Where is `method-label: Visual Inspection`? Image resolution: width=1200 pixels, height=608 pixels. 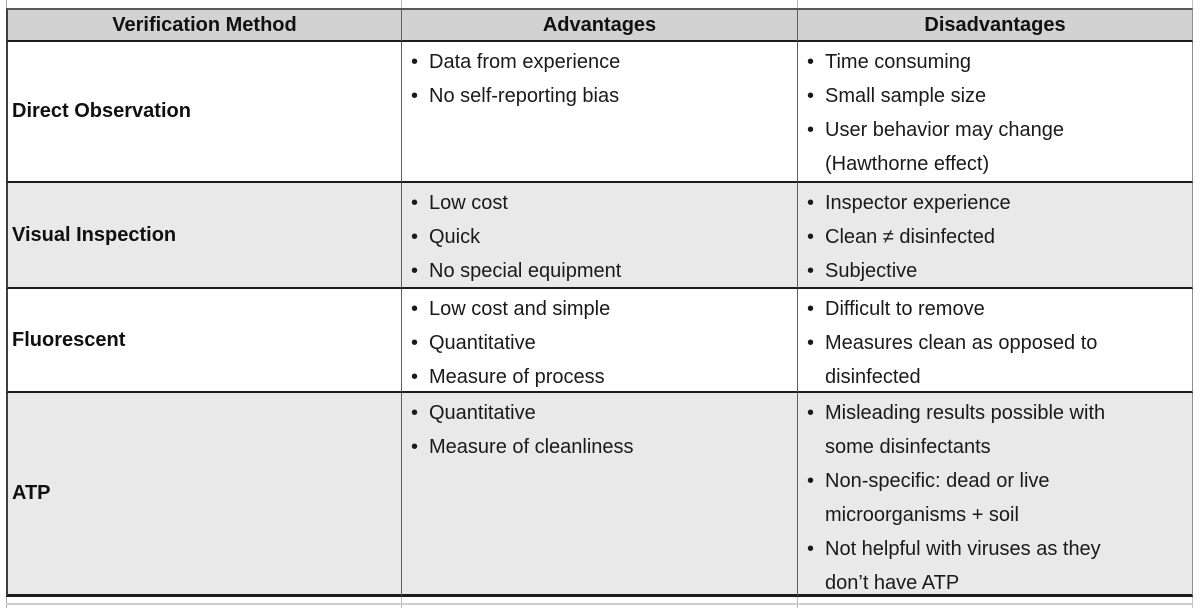
method-label: Visual Inspection is located at coordinates (94, 234).